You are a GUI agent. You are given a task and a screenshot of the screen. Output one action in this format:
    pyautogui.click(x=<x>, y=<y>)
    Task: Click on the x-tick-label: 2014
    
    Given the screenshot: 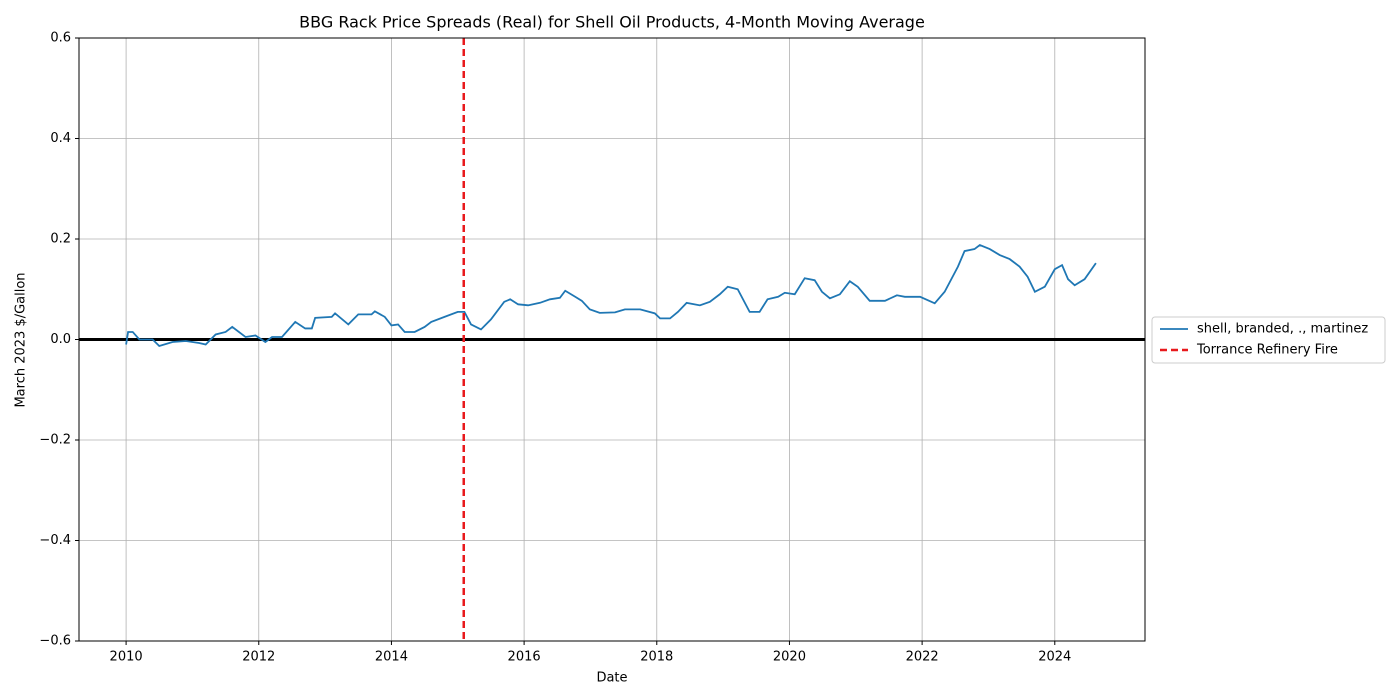 What is the action you would take?
    pyautogui.click(x=391, y=657)
    